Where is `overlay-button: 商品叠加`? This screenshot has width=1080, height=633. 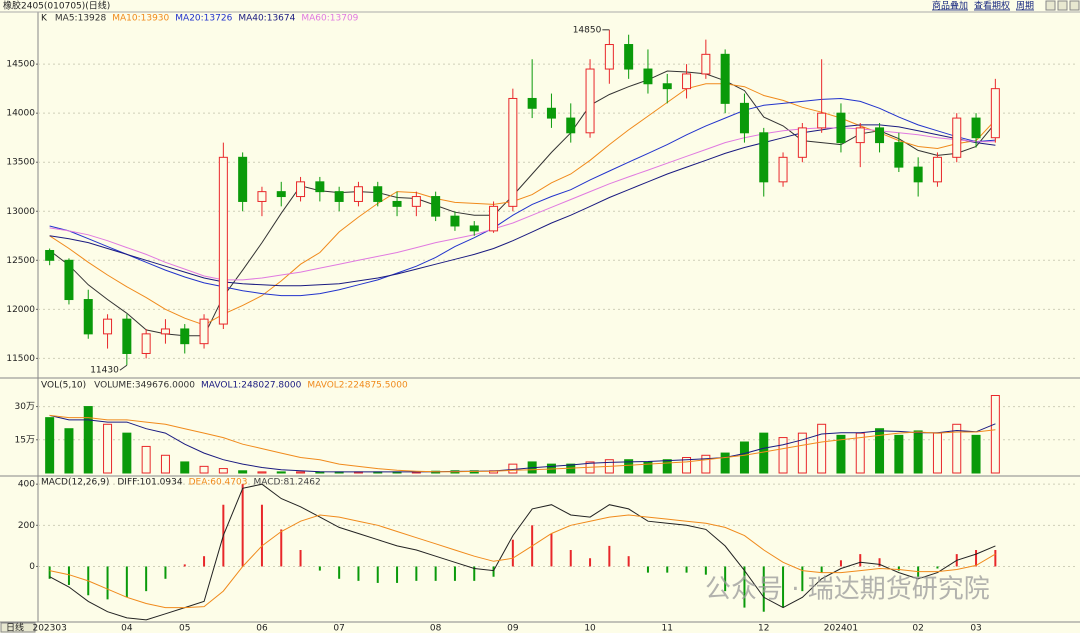 overlay-button: 商品叠加 is located at coordinates (950, 6).